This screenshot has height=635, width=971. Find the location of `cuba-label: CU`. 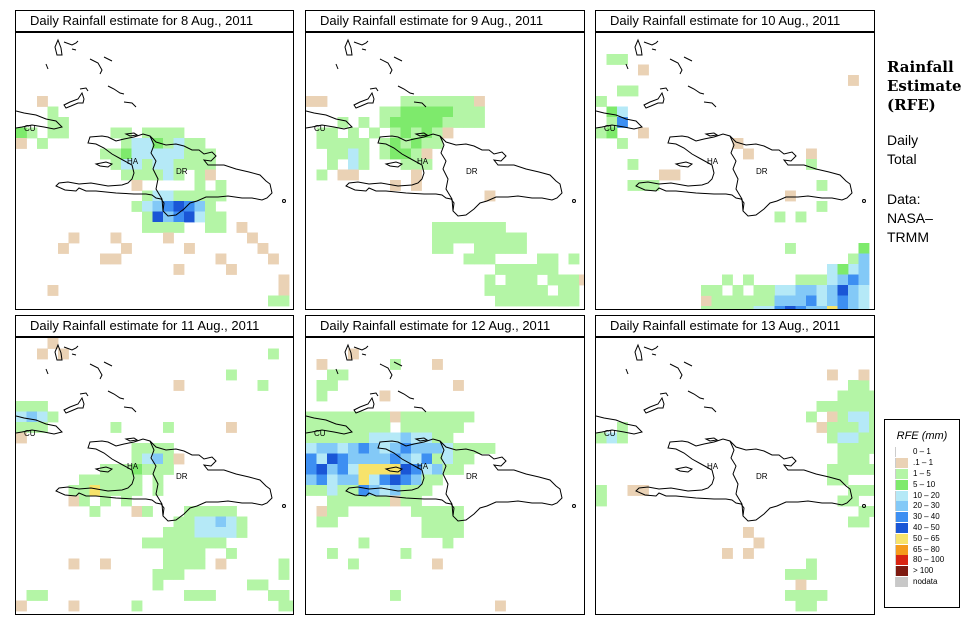

cuba-label: CU is located at coordinates (320, 128).